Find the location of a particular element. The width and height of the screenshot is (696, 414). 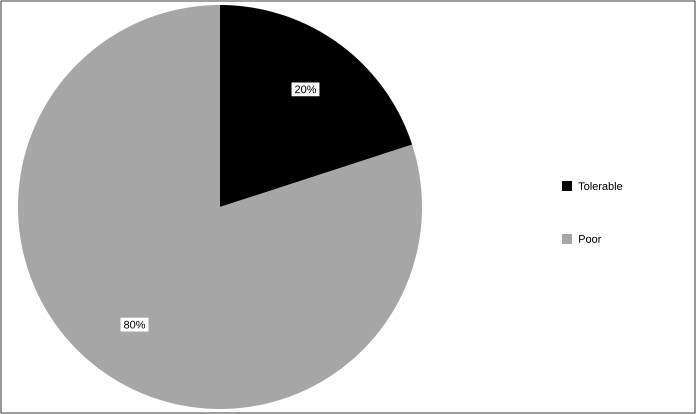

data-label: 20% is located at coordinates (305, 89).